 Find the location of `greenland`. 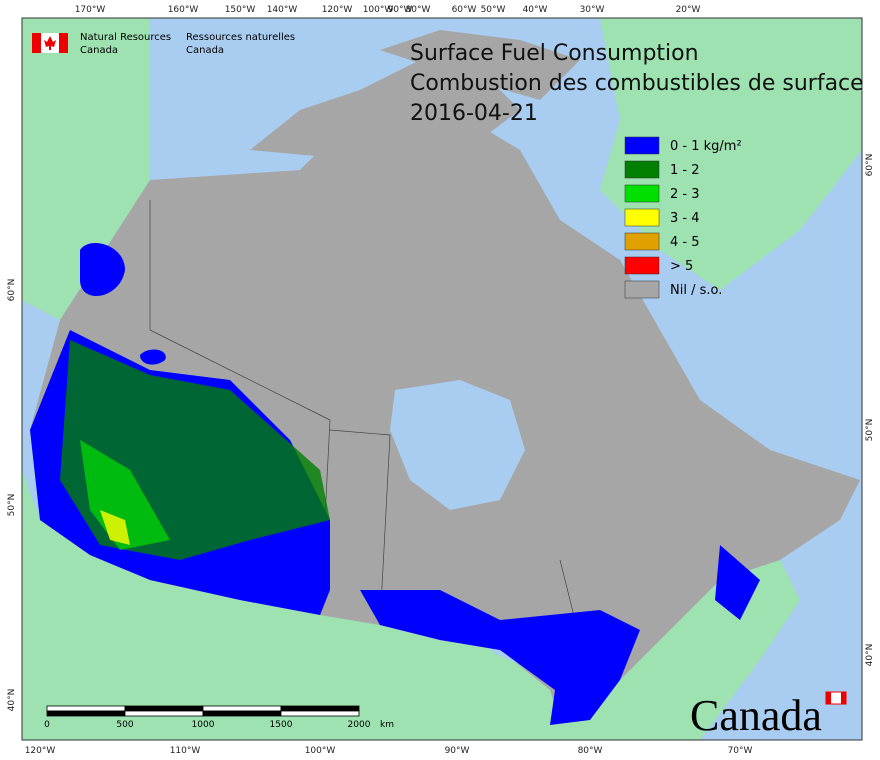

greenland is located at coordinates (731, 154).